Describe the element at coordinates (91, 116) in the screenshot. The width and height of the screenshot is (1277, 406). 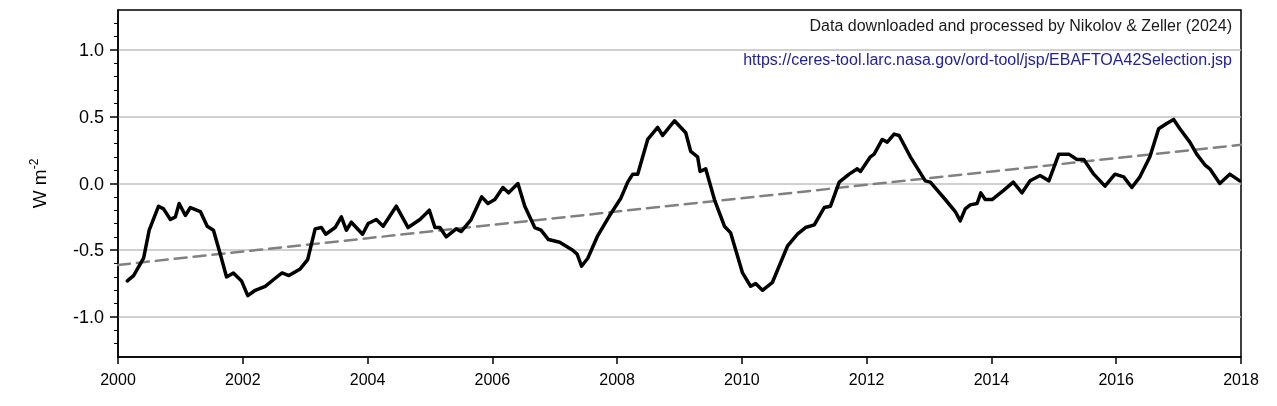
I see `y-tick-label: 0.5` at that location.